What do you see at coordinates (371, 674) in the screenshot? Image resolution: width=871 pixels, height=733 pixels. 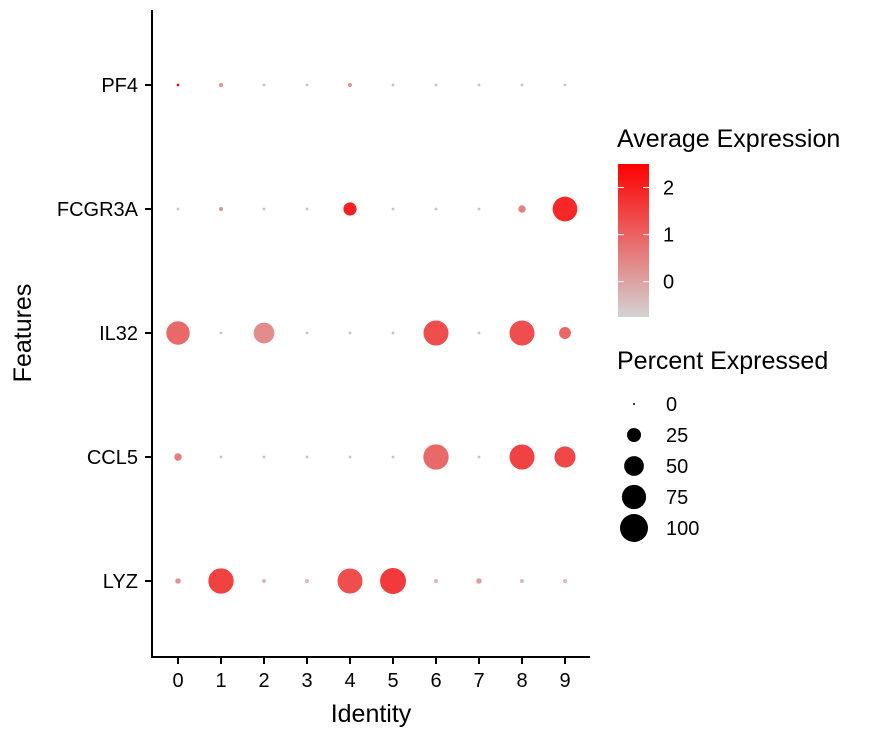 I see `x-ticks: 0 1 2 3 4 5 6 7 8 9` at bounding box center [371, 674].